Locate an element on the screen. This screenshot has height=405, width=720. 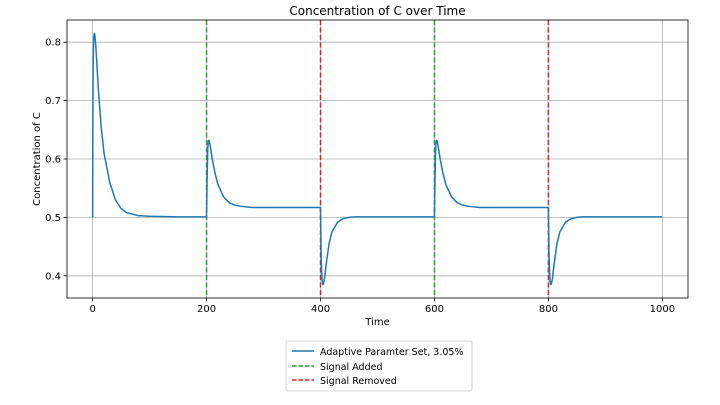
y-axis-label: Concentration of C is located at coordinates (37, 159).